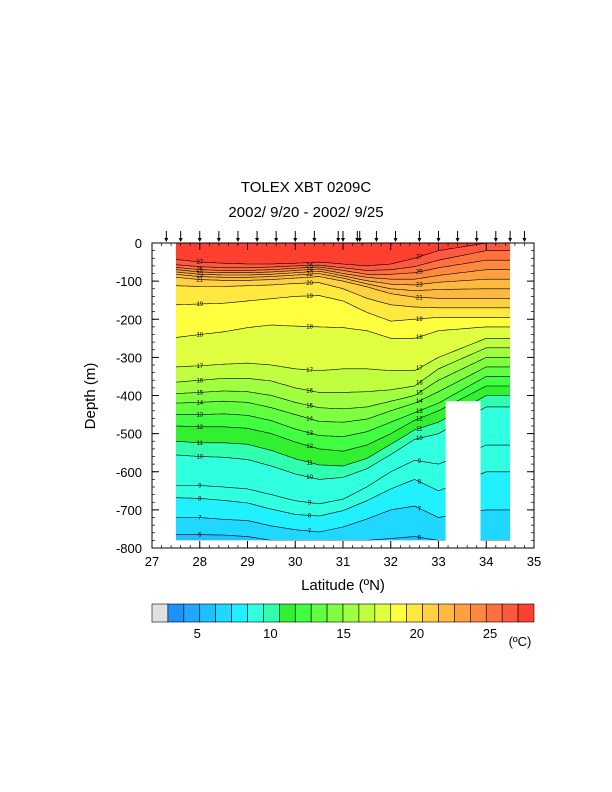 This screenshot has height=792, width=612. Describe the element at coordinates (490, 633) in the screenshot. I see `colorbar-tick-label: 25` at that location.